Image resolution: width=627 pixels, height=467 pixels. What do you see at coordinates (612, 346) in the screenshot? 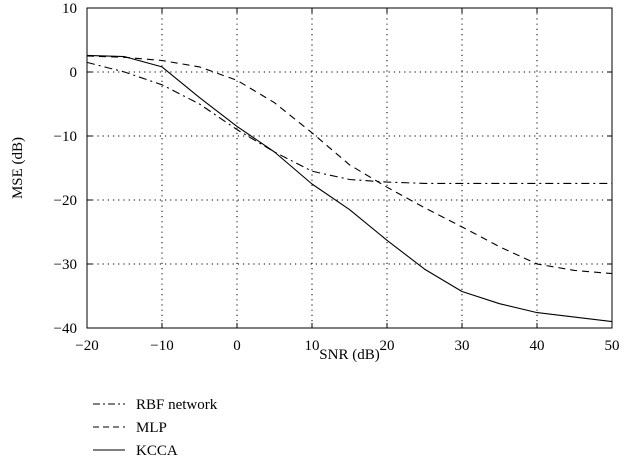
I see `x-tick-label: 50` at bounding box center [612, 346].